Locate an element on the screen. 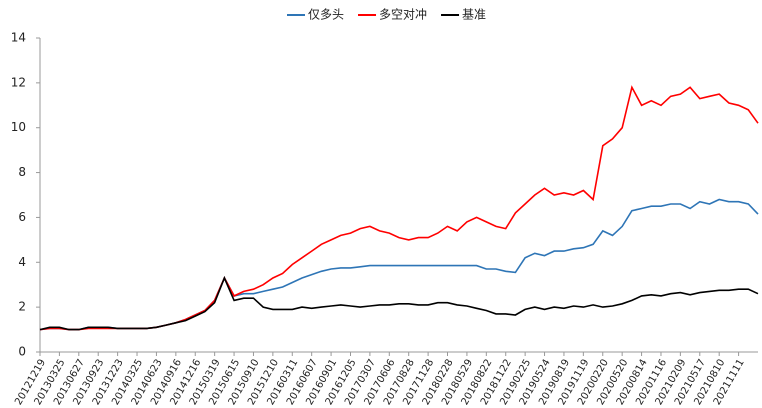 The height and width of the screenshot is (408, 762). legend-label: 仅多头 is located at coordinates (326, 15).